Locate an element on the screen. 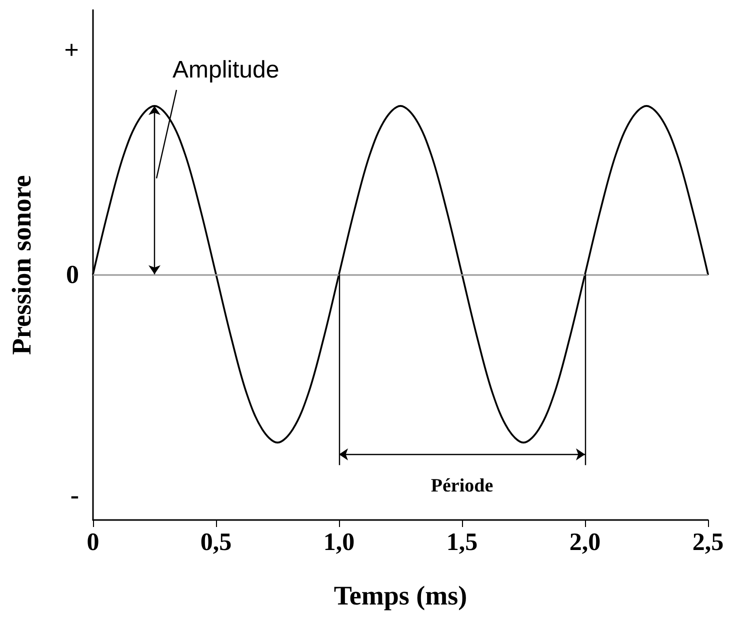  x-tick-label: 1,0 is located at coordinates (339, 542).